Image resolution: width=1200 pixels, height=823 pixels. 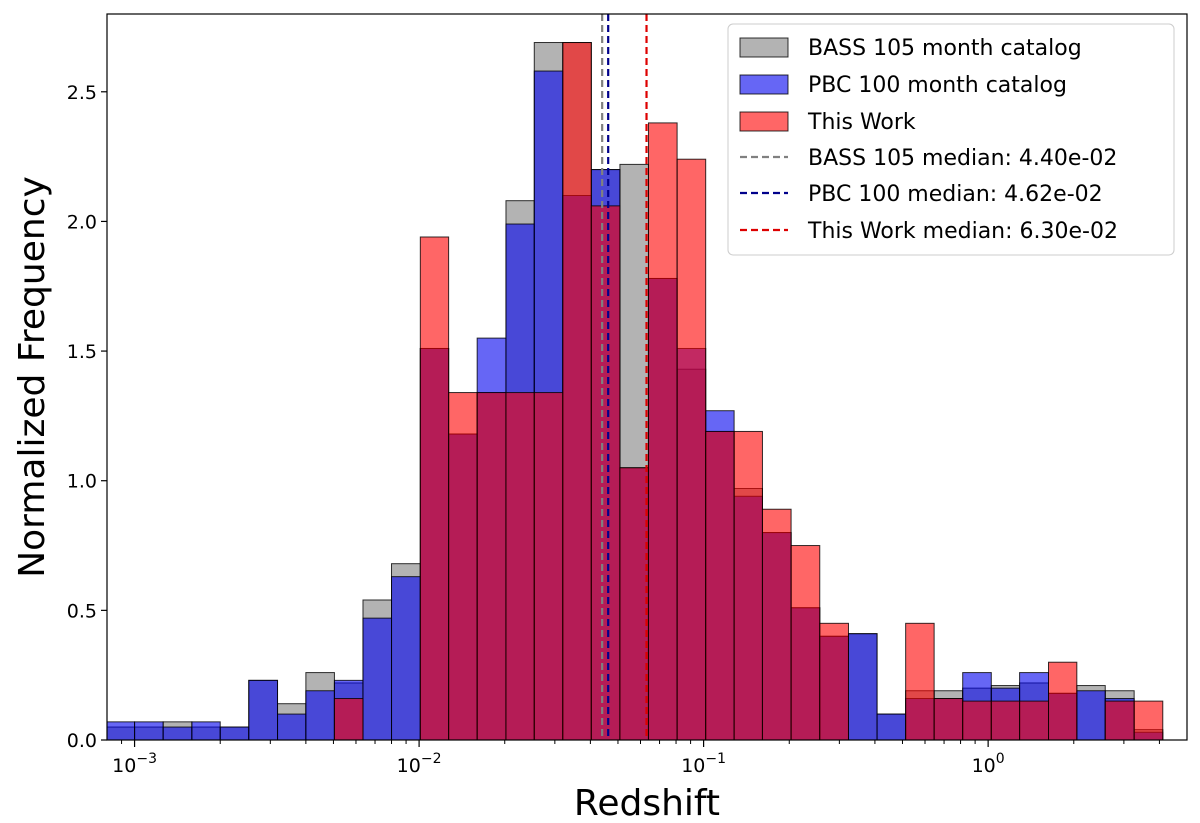 I want to click on legend-label-this-work-median: This Work median: 6.30e-02, so click(x=962, y=231).